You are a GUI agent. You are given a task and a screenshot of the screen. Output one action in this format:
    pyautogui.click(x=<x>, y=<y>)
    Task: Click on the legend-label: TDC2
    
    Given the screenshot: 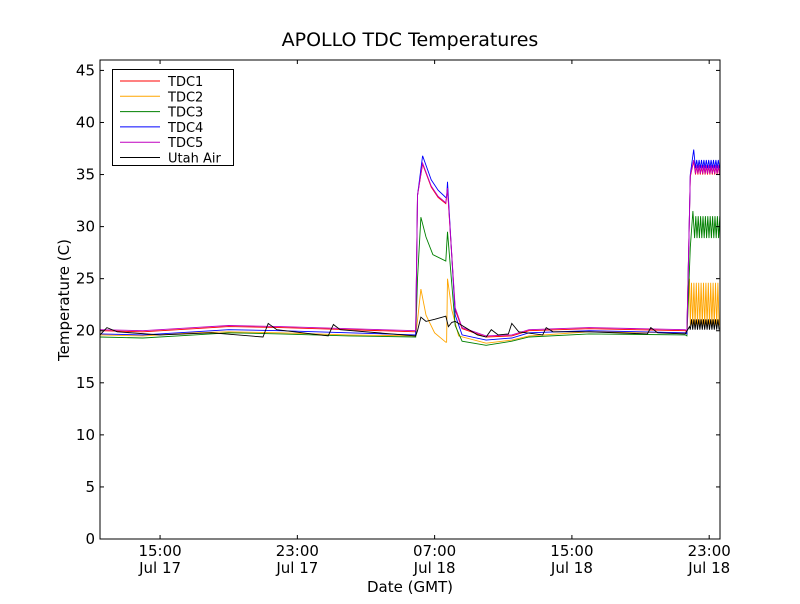 What is the action you would take?
    pyautogui.click(x=185, y=97)
    